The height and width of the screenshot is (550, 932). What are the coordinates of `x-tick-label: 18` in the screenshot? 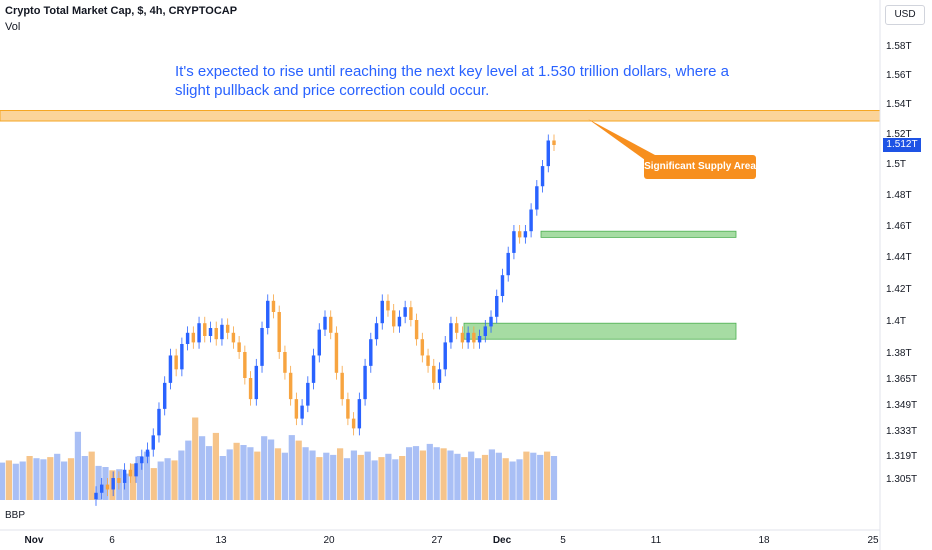 It's located at (764, 540).